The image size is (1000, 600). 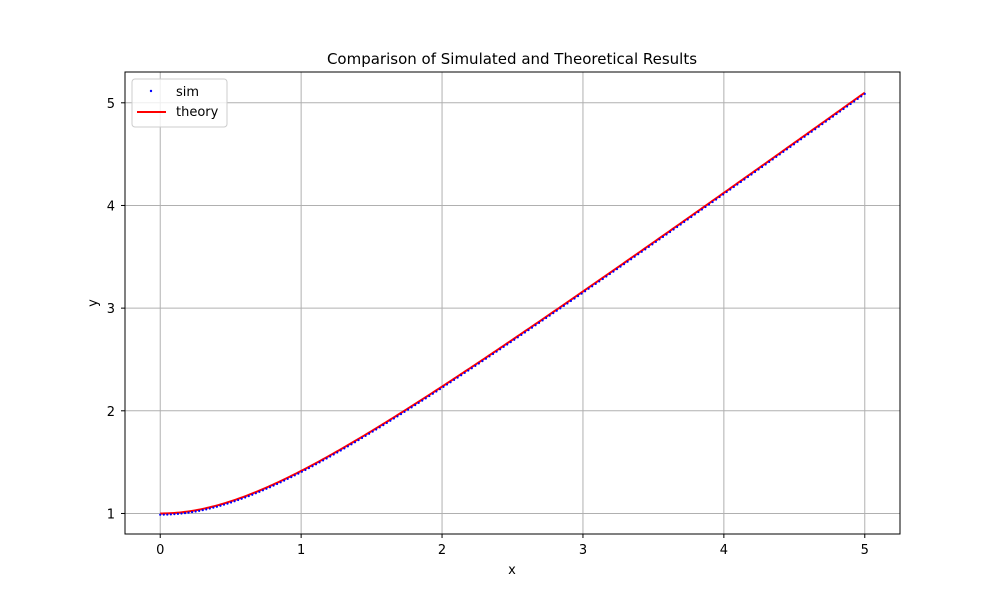 What do you see at coordinates (512, 546) in the screenshot?
I see `x-axis-ticks: 0 1 2 3 4 5` at bounding box center [512, 546].